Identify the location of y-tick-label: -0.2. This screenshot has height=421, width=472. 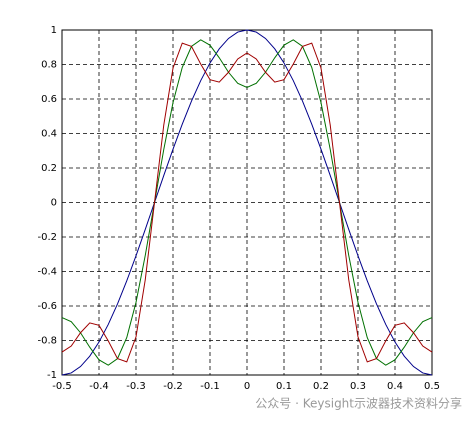
(47, 237).